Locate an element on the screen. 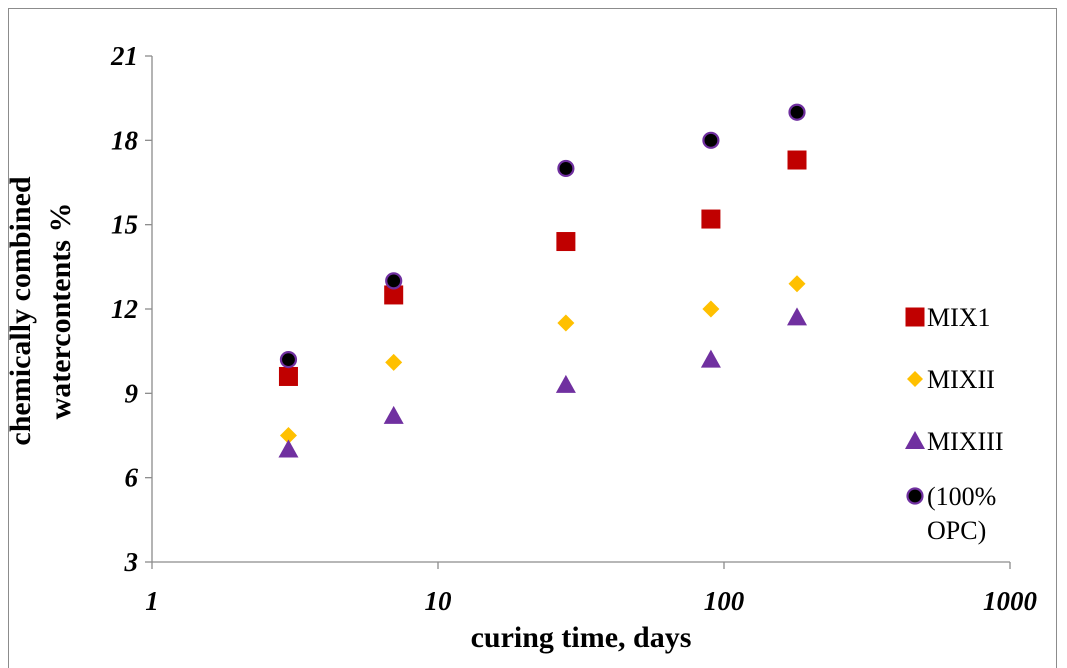 The width and height of the screenshot is (1067, 668). y-tick-label: 15 is located at coordinates (124, 225).